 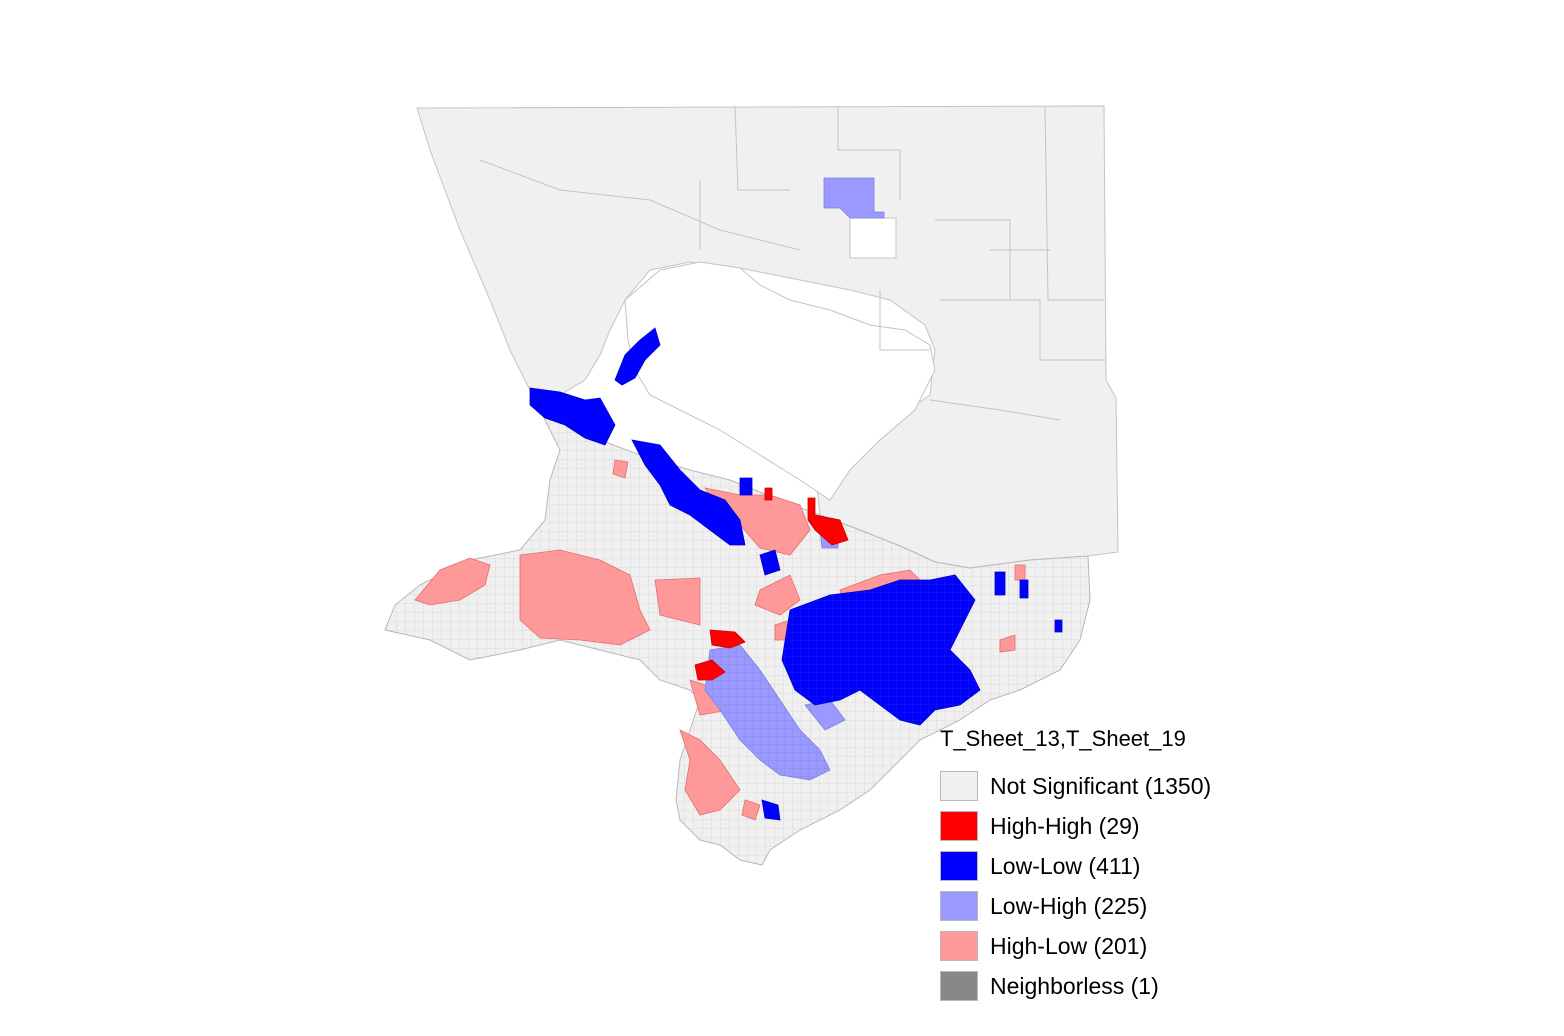 I want to click on legend-label: Low-Low (411), so click(x=1065, y=865).